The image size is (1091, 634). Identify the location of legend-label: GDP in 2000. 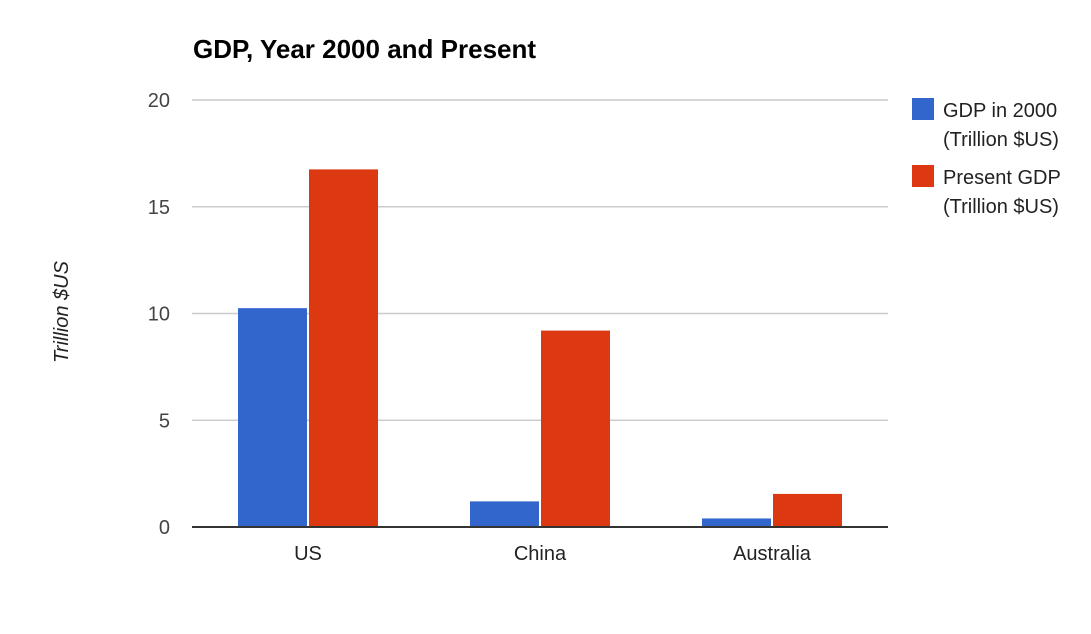
(1000, 111).